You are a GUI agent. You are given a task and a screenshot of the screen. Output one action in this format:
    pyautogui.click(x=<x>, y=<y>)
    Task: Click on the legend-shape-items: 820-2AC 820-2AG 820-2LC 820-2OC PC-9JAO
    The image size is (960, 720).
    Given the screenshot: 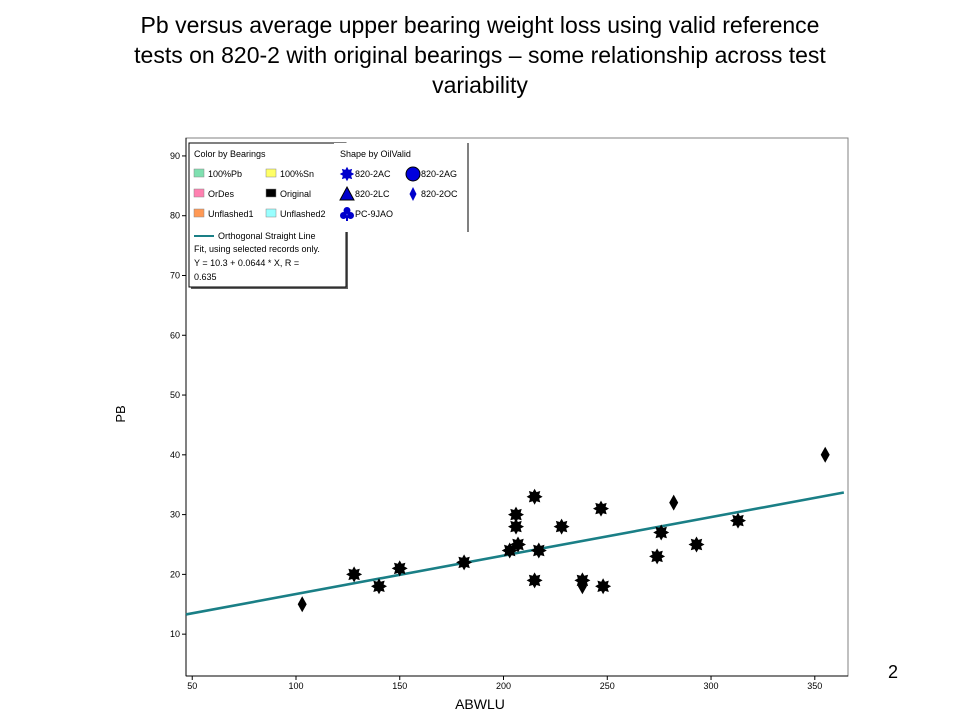 What is the action you would take?
    pyautogui.click(x=398, y=193)
    